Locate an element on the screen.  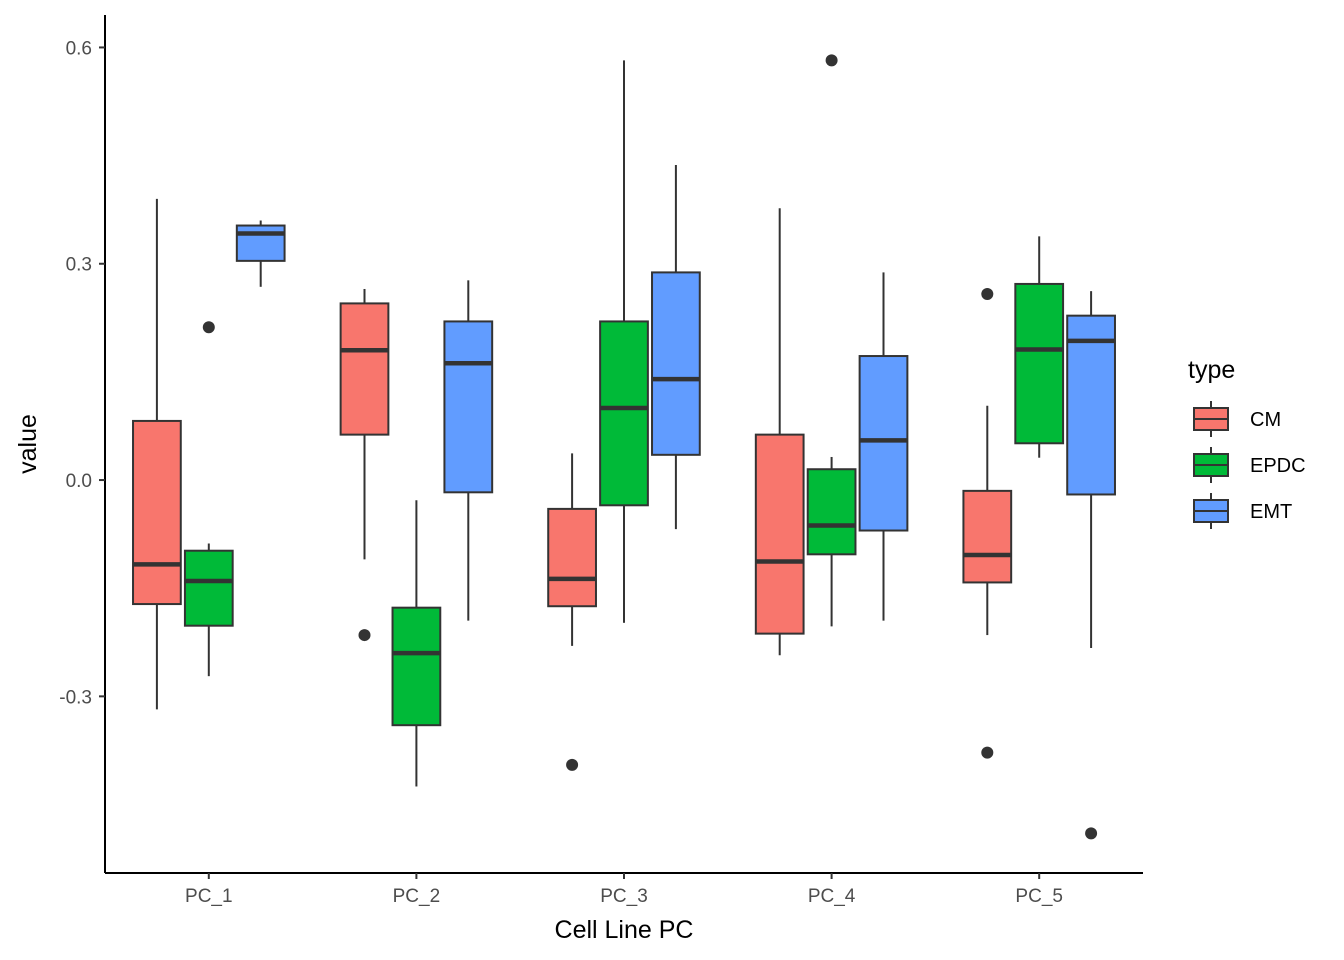
x-axis-title: Cell Line PC is located at coordinates (624, 930).